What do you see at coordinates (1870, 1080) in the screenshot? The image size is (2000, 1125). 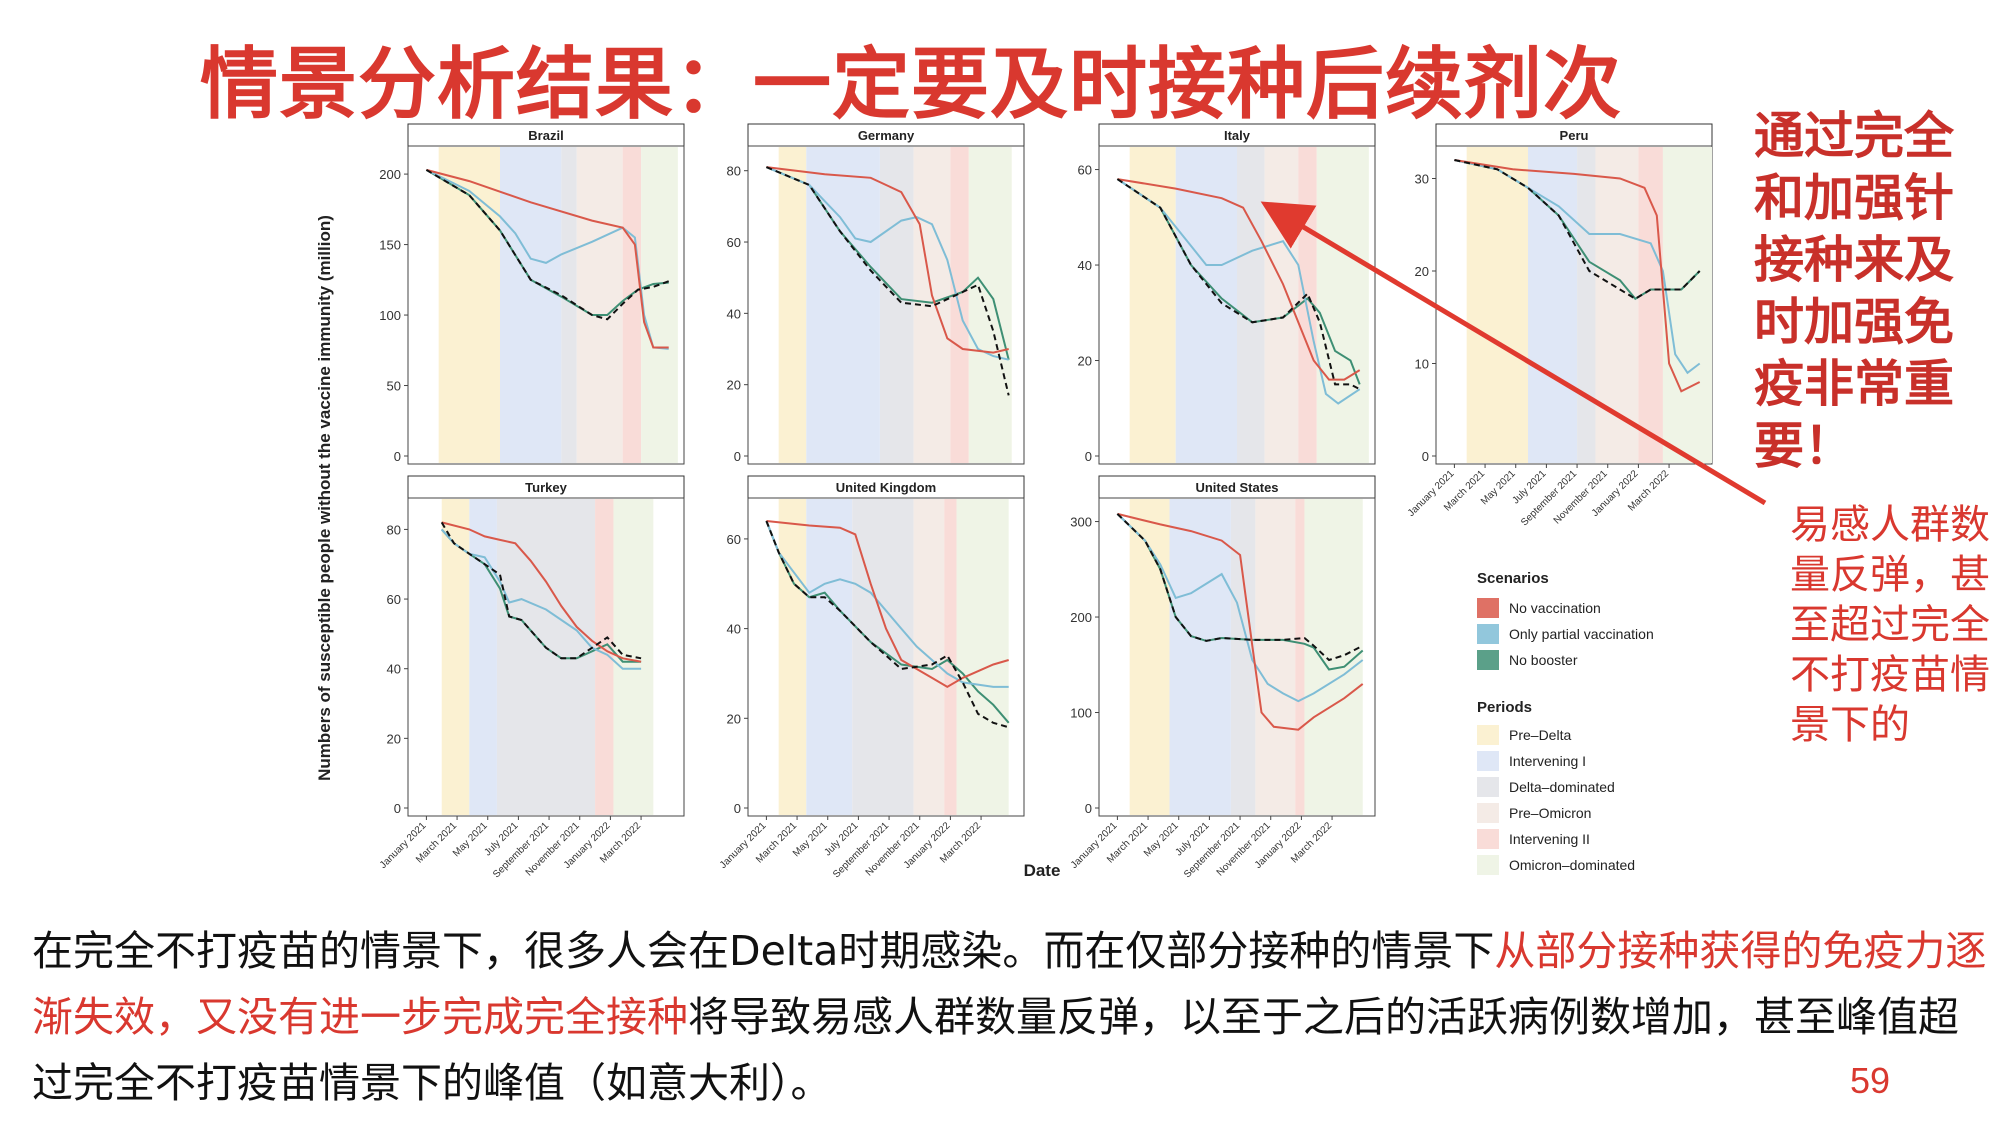 I see `page-number: 59` at bounding box center [1870, 1080].